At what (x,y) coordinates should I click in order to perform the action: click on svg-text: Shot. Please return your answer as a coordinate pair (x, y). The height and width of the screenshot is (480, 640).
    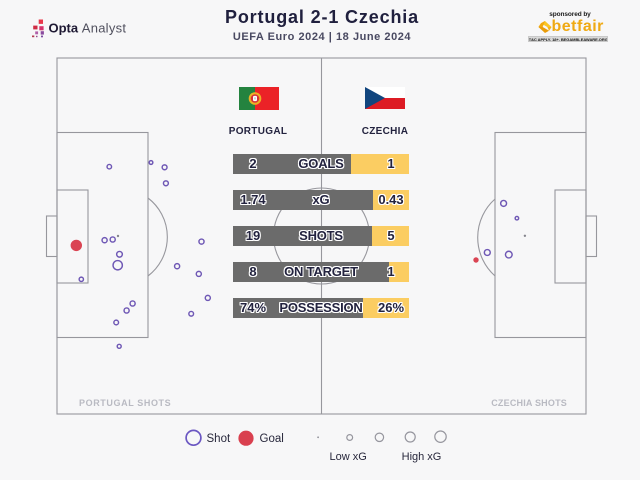
    Looking at the image, I should click on (219, 439).